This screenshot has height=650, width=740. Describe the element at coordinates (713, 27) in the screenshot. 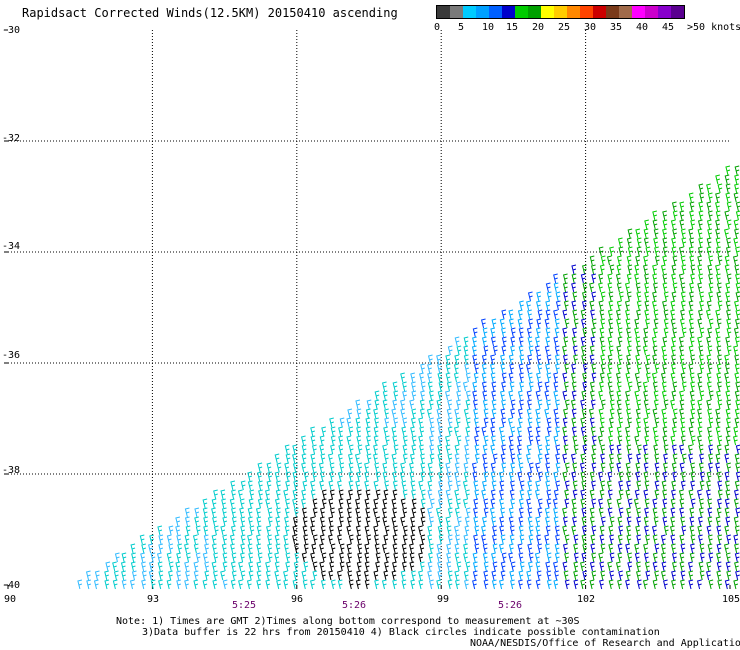

I see `legend-label-50: >50 knots` at that location.